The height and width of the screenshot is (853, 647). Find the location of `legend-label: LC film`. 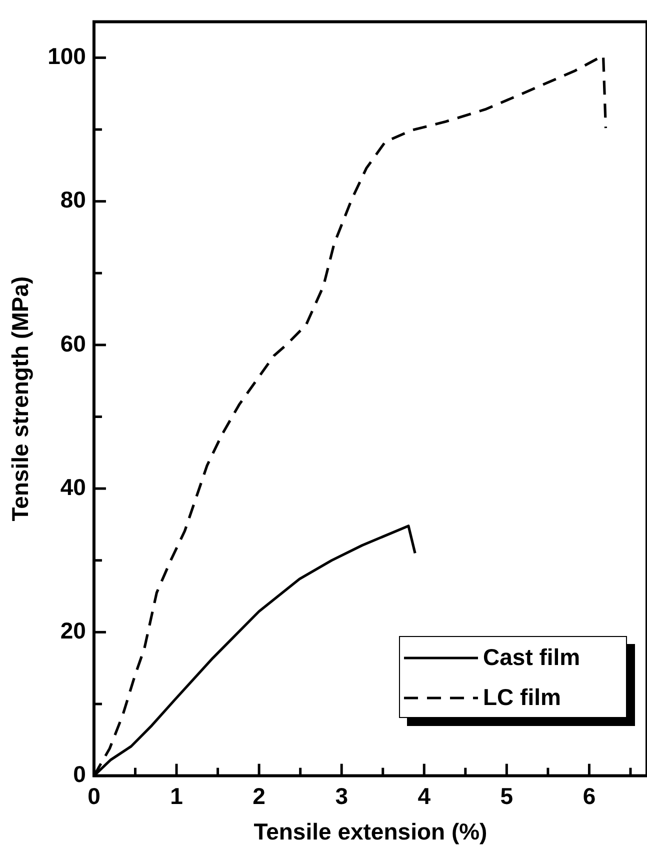

legend-label: LC film is located at coordinates (522, 698).